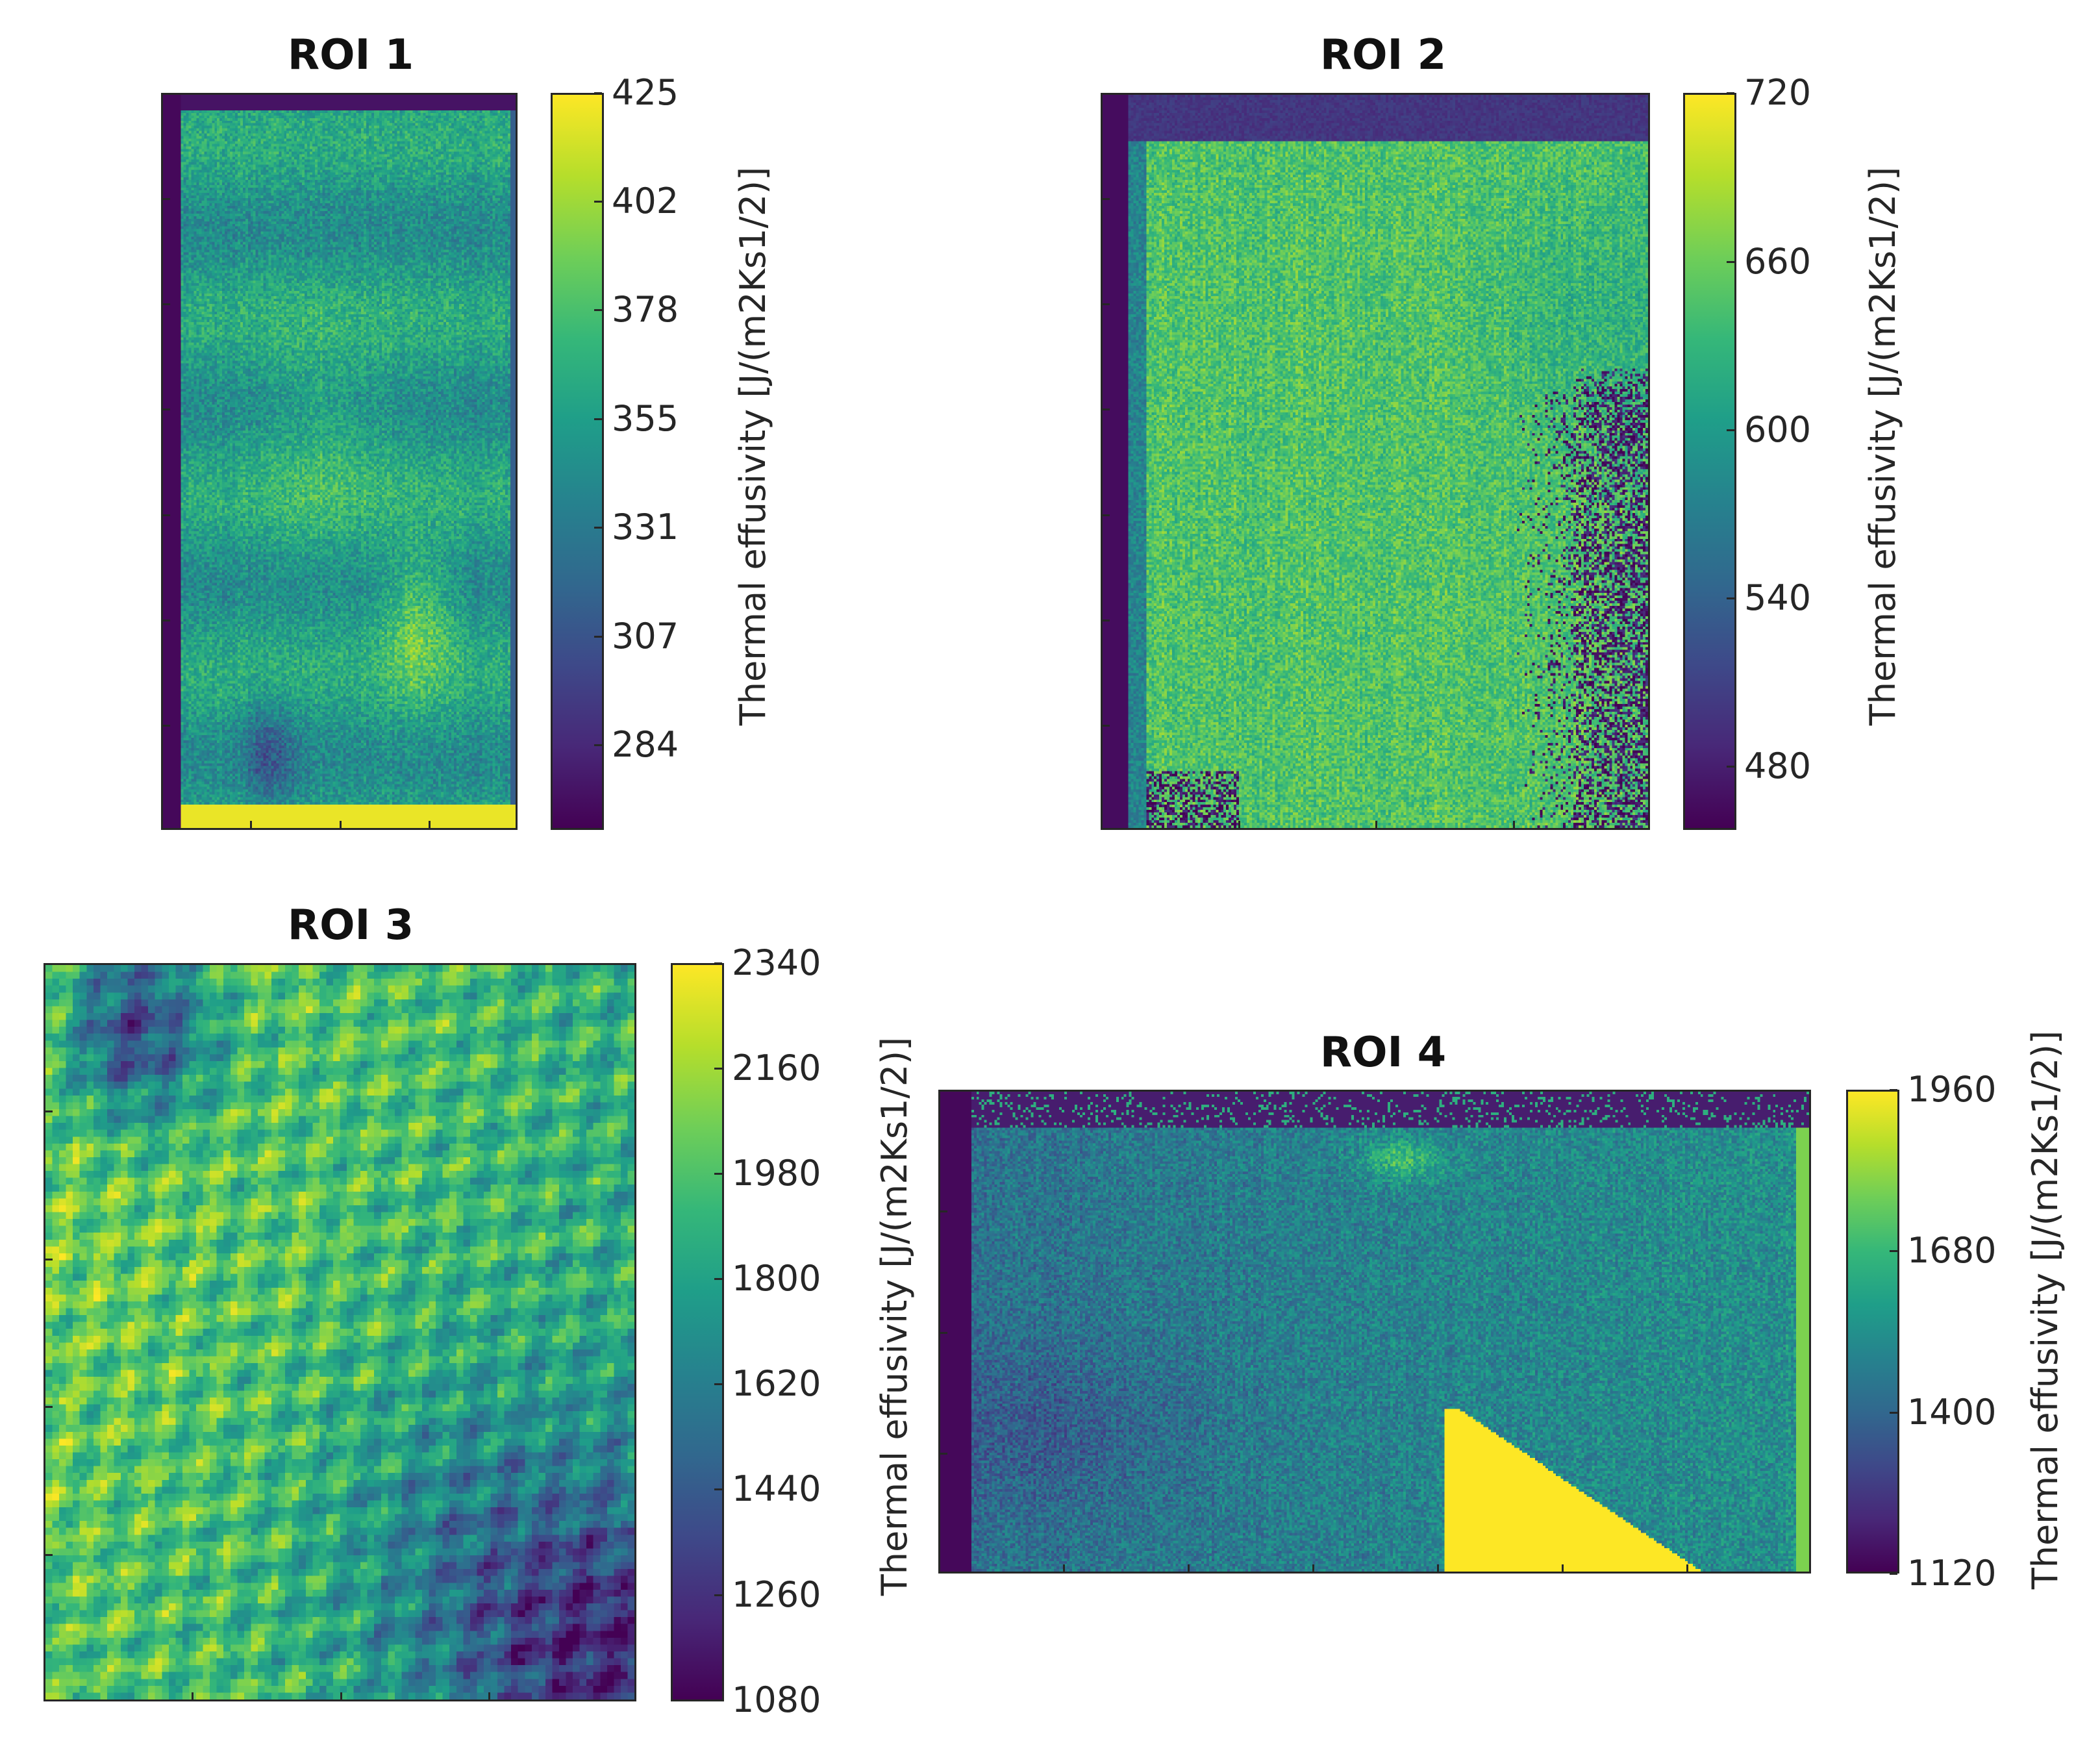 This screenshot has height=1743, width=2100. I want to click on roi-4-colorbar-tick-1680: 1680, so click(1952, 1250).